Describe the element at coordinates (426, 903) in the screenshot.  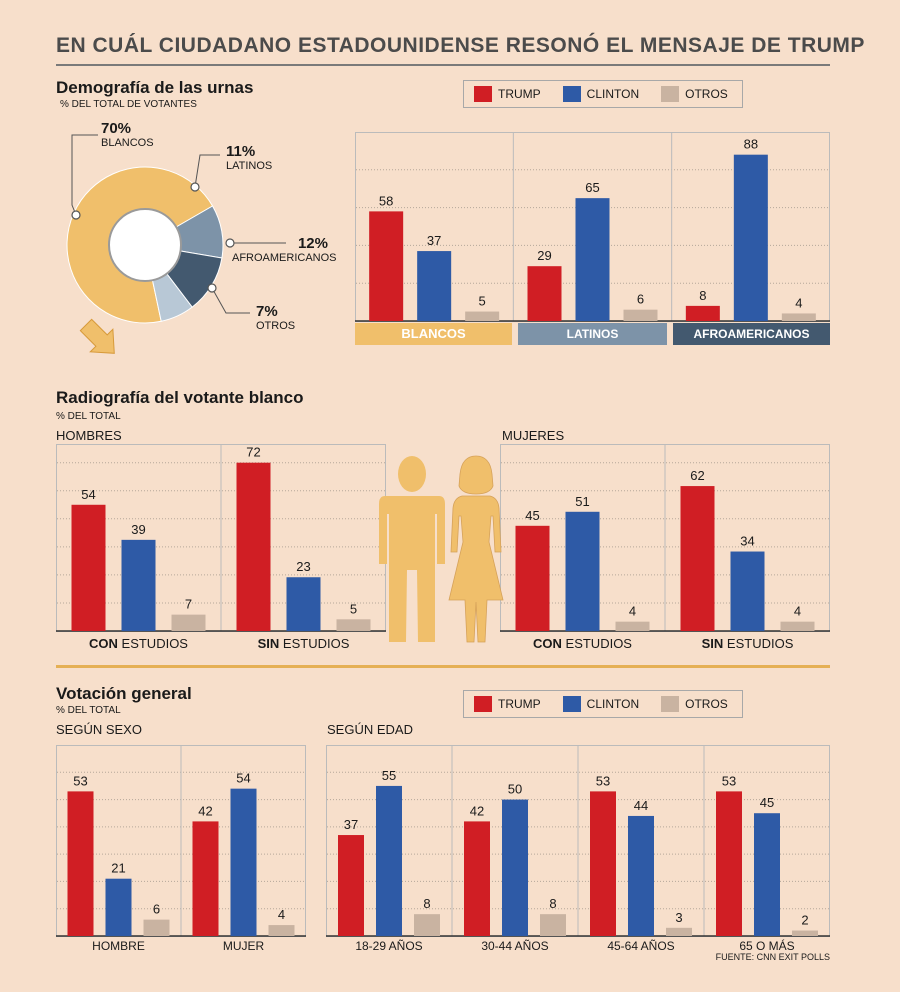
I see `value-label-otros-18-29-años: 8` at that location.